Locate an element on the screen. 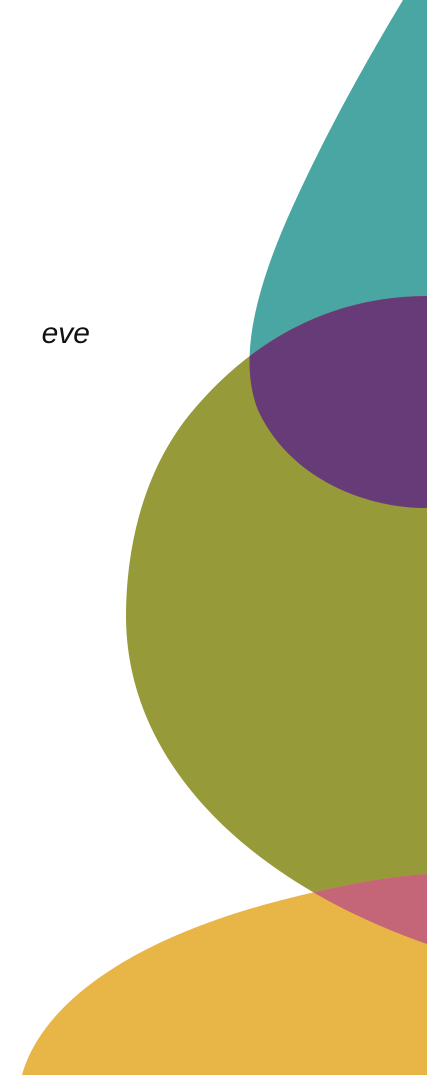 This screenshot has height=1075, width=427. partial-text-fragment: eve is located at coordinates (65, 333).